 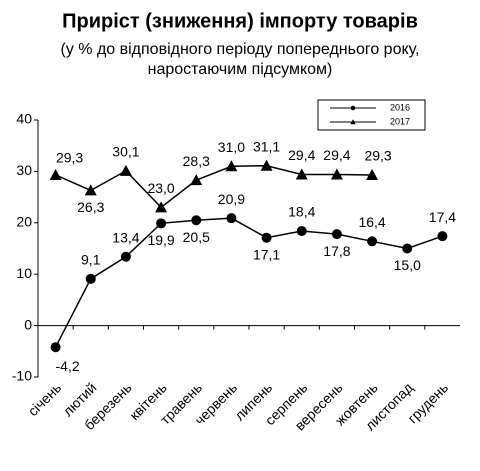 I want to click on data-label: 28,3, so click(x=196, y=161).